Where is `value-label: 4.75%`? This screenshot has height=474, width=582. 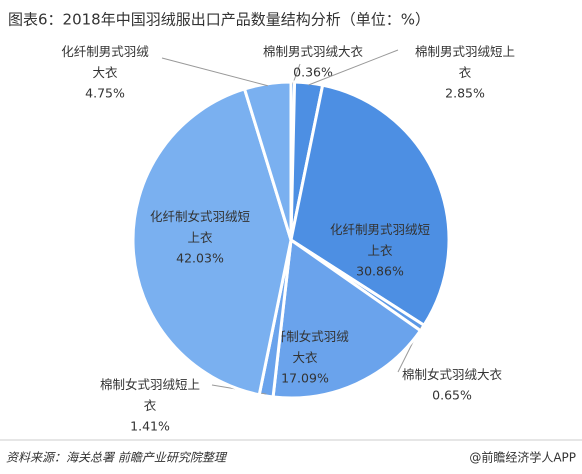 value-label: 4.75% is located at coordinates (105, 93).